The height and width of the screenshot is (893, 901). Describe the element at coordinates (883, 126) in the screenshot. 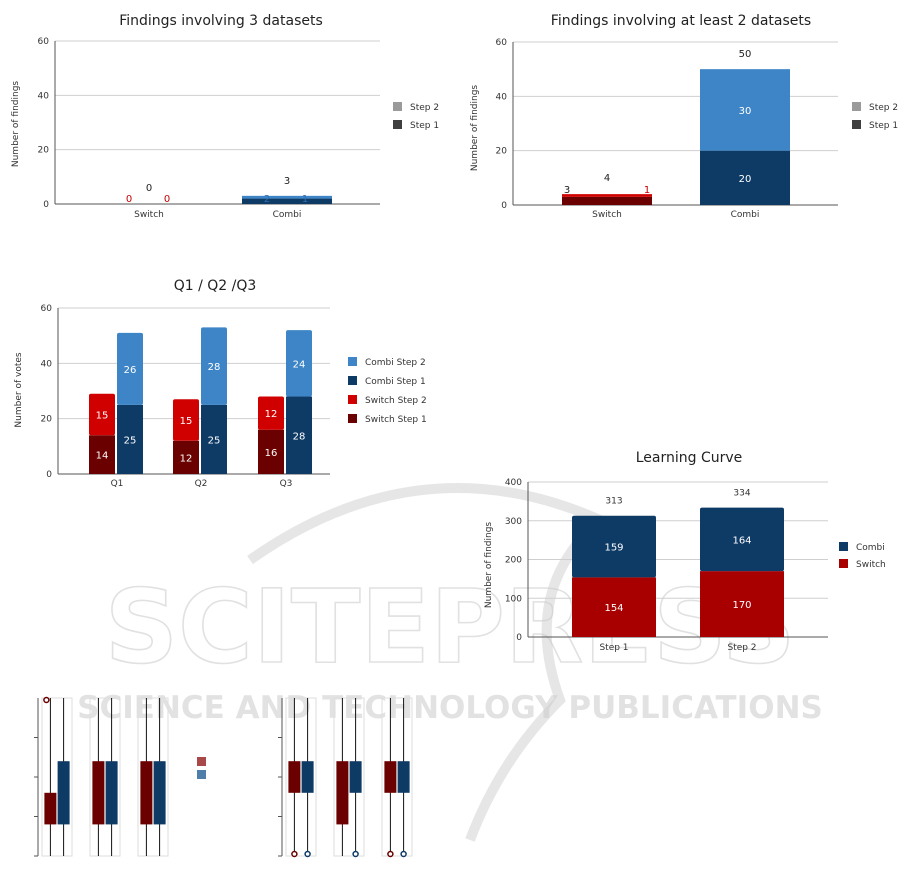

I see `legend-label: Step 1` at that location.